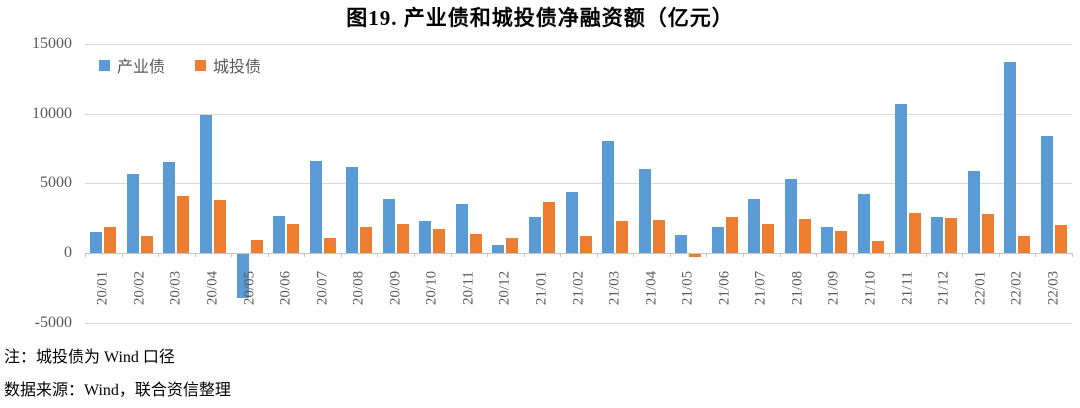 This screenshot has height=408, width=1080. Describe the element at coordinates (901, 178) in the screenshot. I see `bar-产业债-21/11` at that location.